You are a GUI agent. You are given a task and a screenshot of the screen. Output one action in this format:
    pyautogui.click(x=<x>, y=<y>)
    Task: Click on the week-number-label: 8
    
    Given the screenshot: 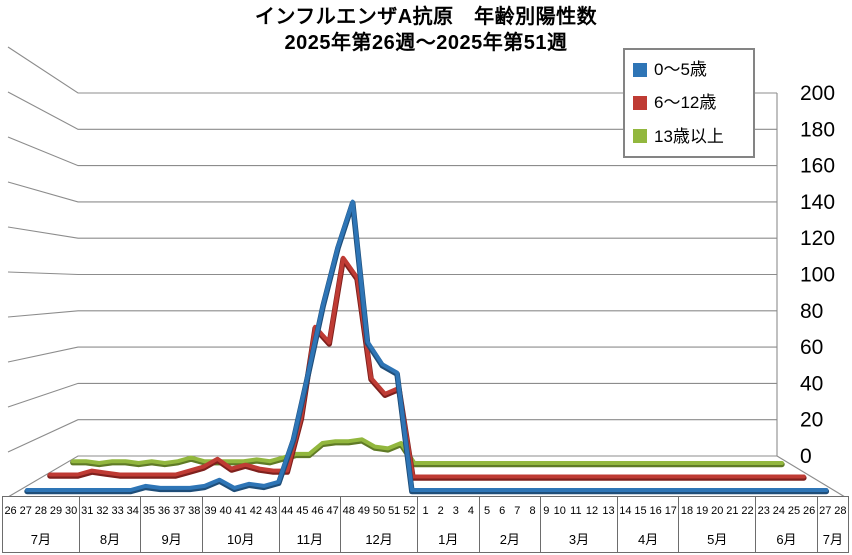 What is the action you would take?
    pyautogui.click(x=532, y=510)
    